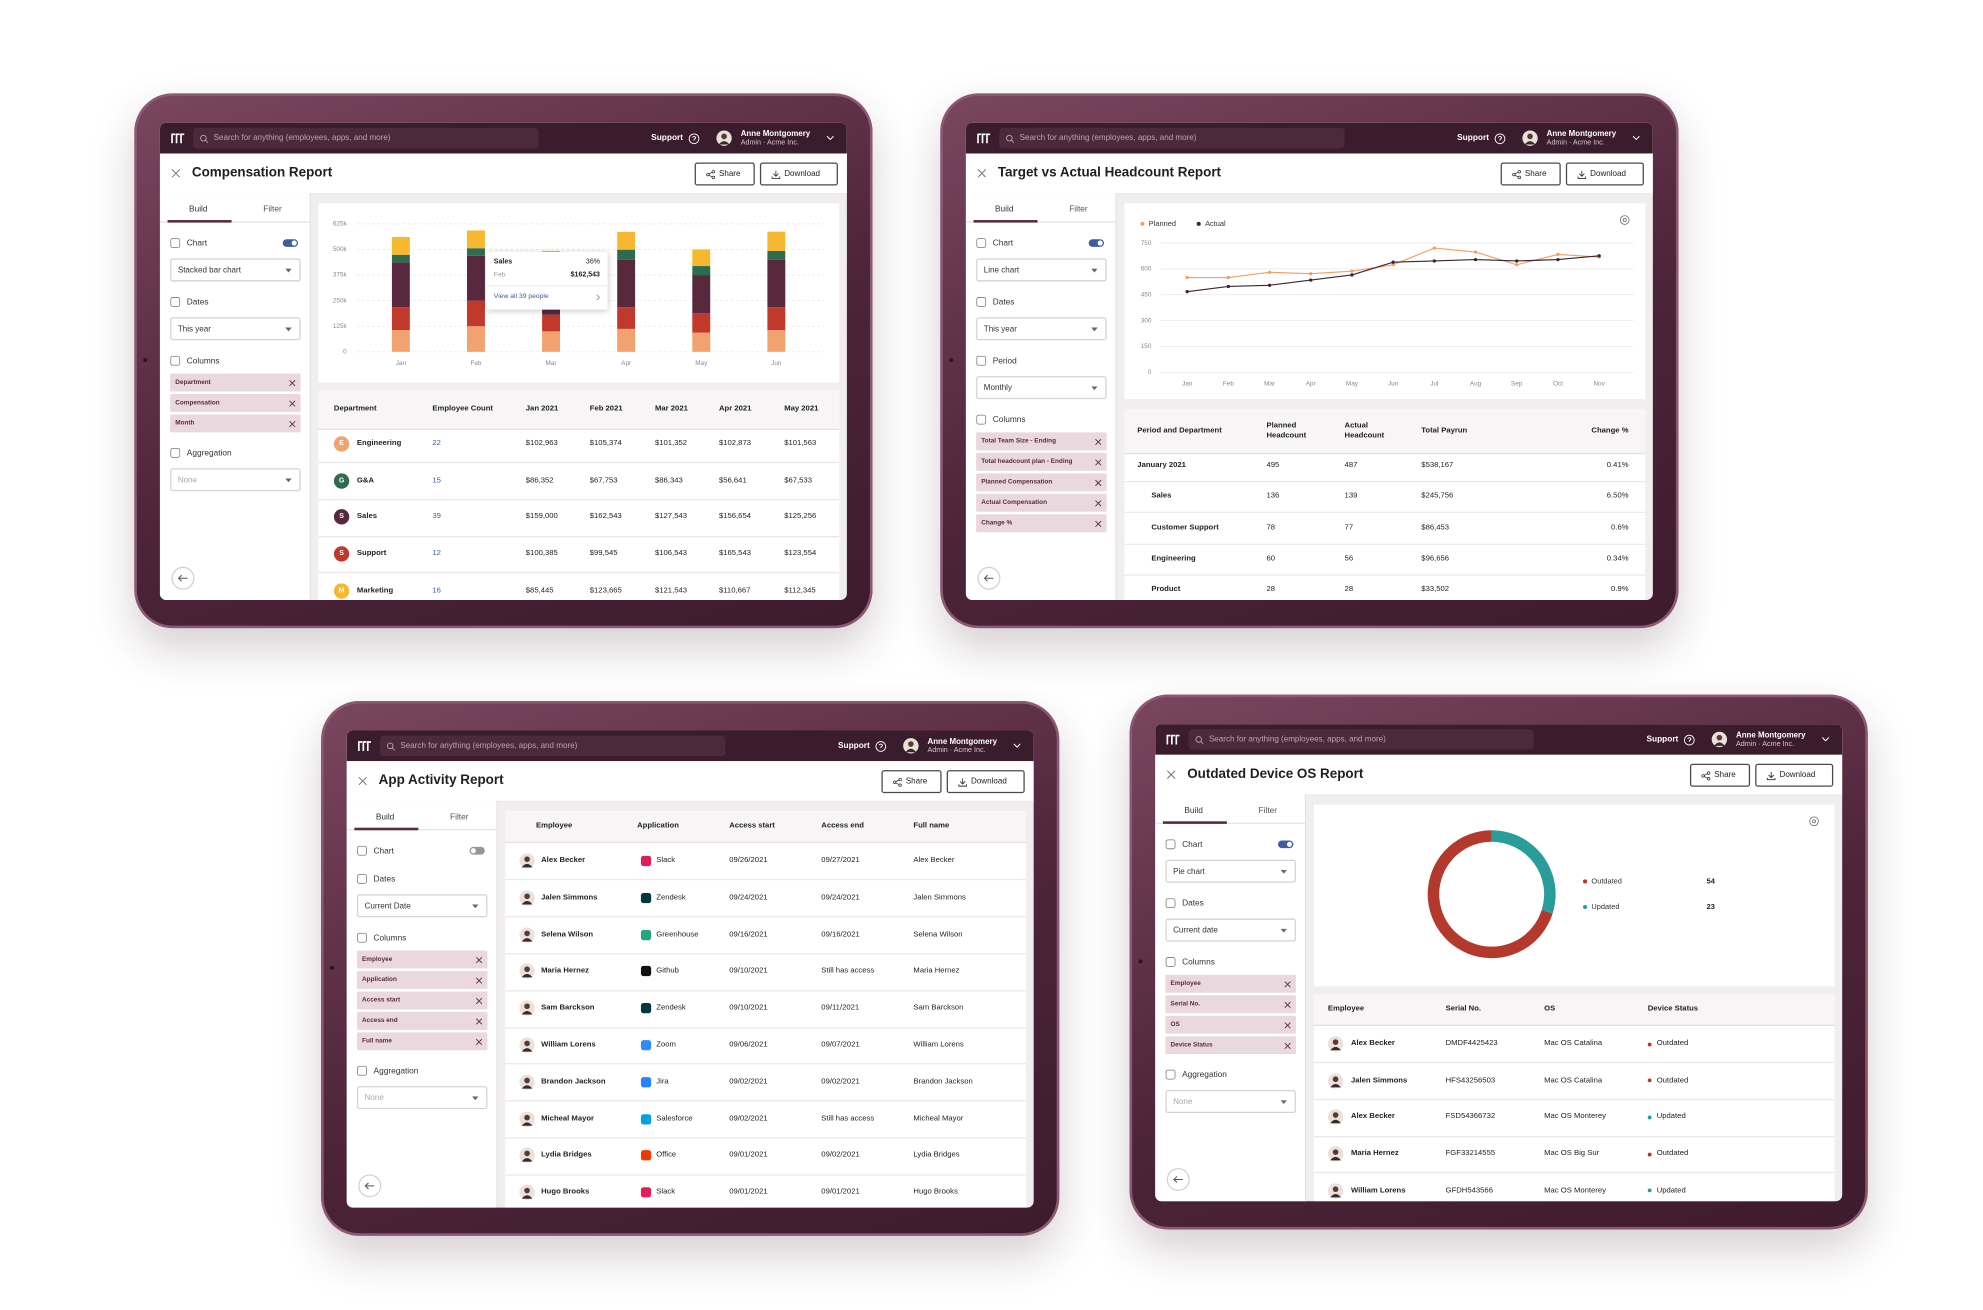 The height and width of the screenshot is (1310, 1983). Describe the element at coordinates (422, 1020) in the screenshot. I see `column-chip: Access end` at that location.